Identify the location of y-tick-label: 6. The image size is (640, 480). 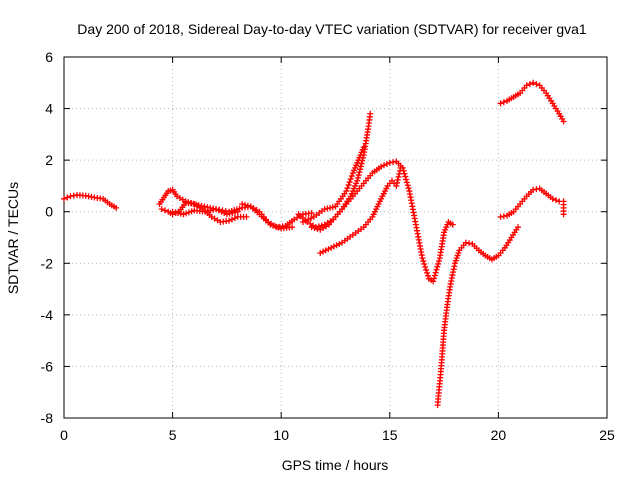
(49, 57).